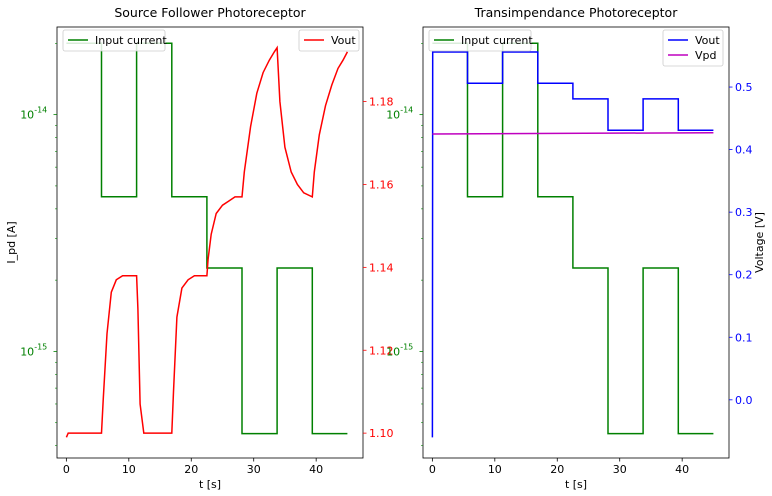 The height and width of the screenshot is (496, 772). I want to click on y2-tick-label: 0.3, so click(744, 212).